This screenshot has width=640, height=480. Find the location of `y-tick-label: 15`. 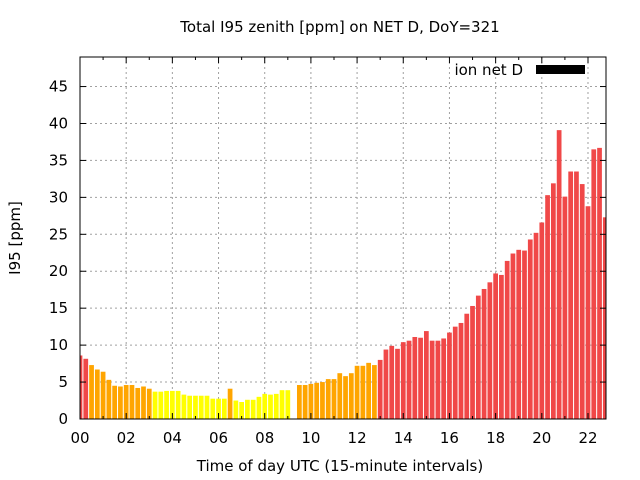

y-tick-label: 15 is located at coordinates (58, 308).